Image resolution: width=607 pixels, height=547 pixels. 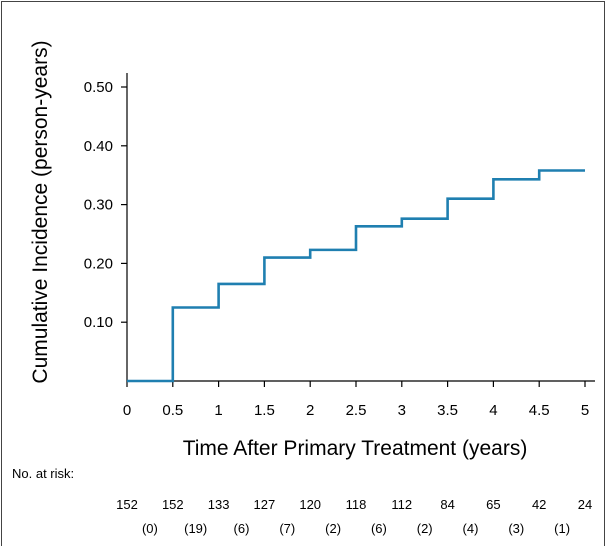 I want to click on x-tick-label: 0, so click(x=127, y=410).